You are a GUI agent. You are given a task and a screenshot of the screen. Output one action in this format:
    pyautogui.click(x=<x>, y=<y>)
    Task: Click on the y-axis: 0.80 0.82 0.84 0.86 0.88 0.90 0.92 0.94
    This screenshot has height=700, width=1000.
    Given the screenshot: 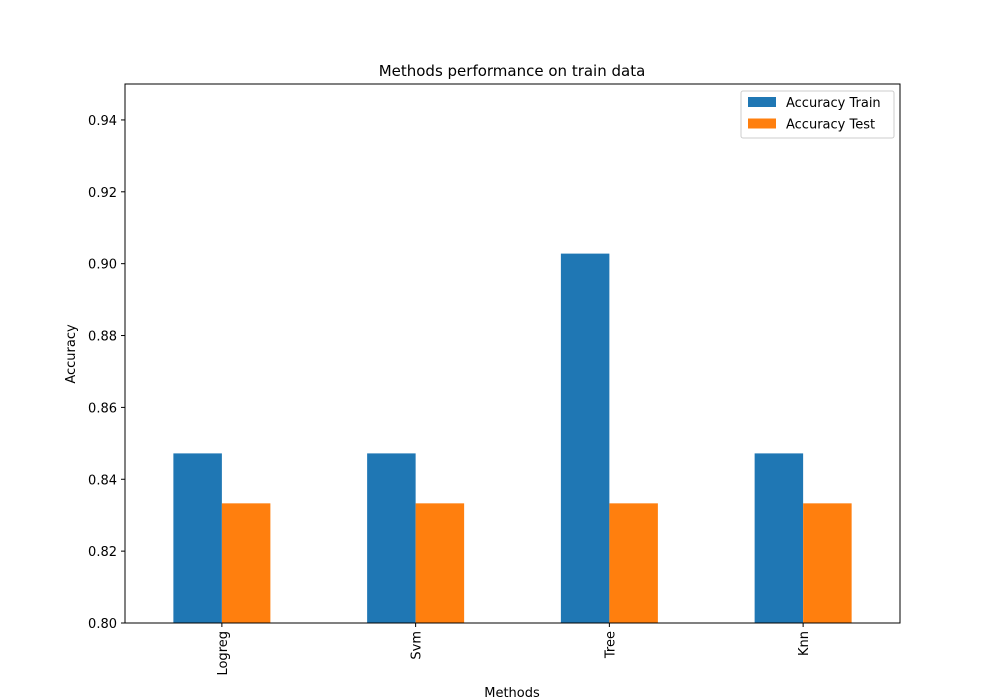 What is the action you would take?
    pyautogui.click(x=106, y=373)
    